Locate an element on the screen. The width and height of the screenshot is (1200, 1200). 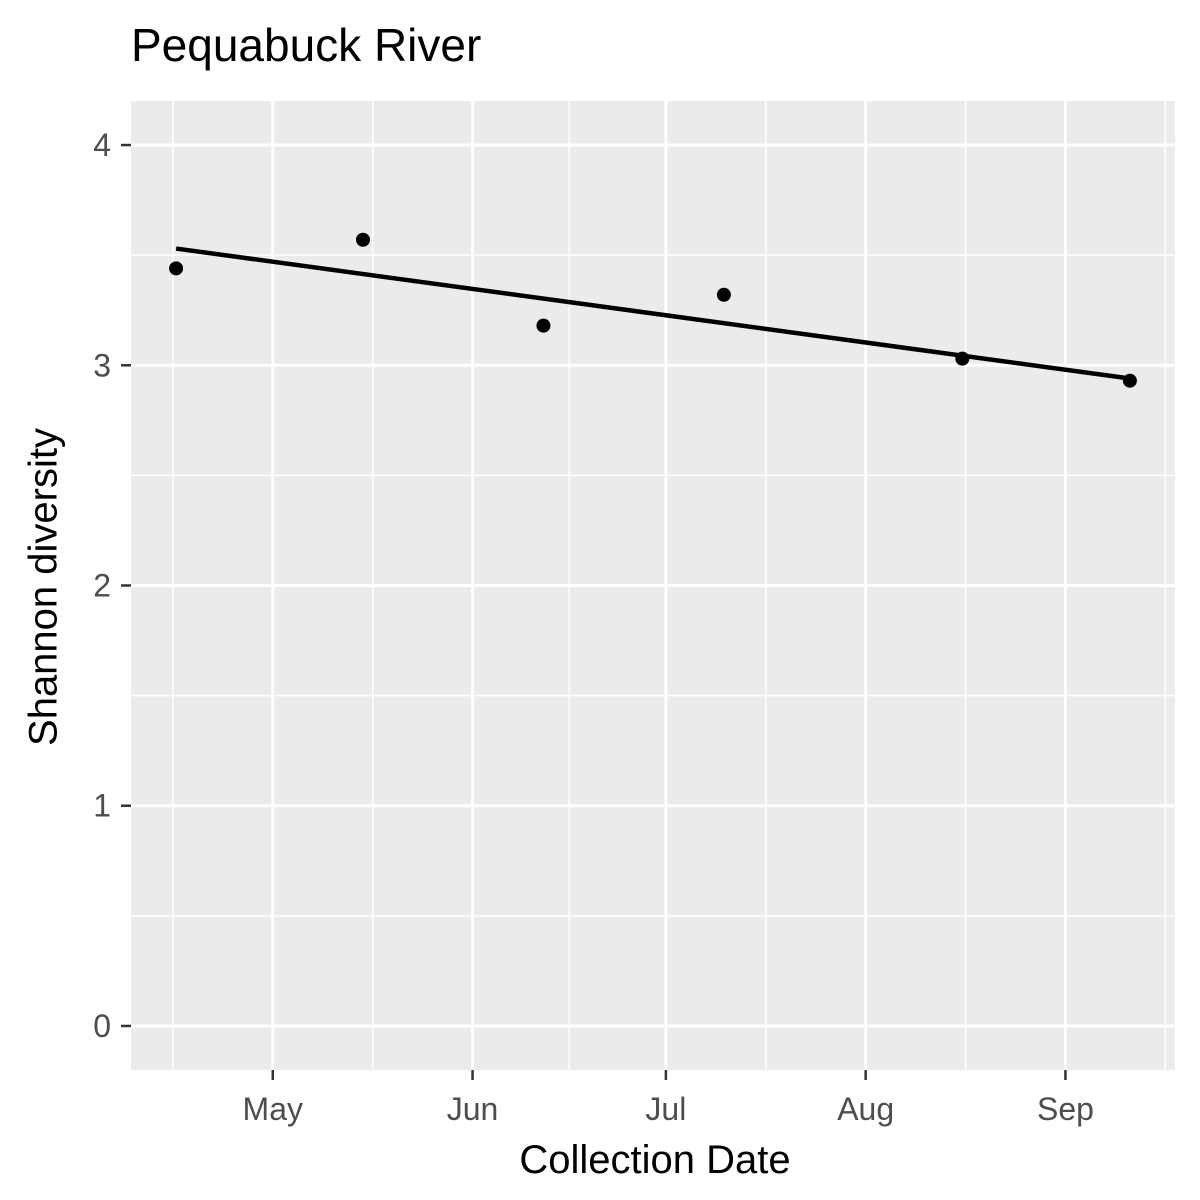
y-tick-label: 2 is located at coordinates (102, 586).